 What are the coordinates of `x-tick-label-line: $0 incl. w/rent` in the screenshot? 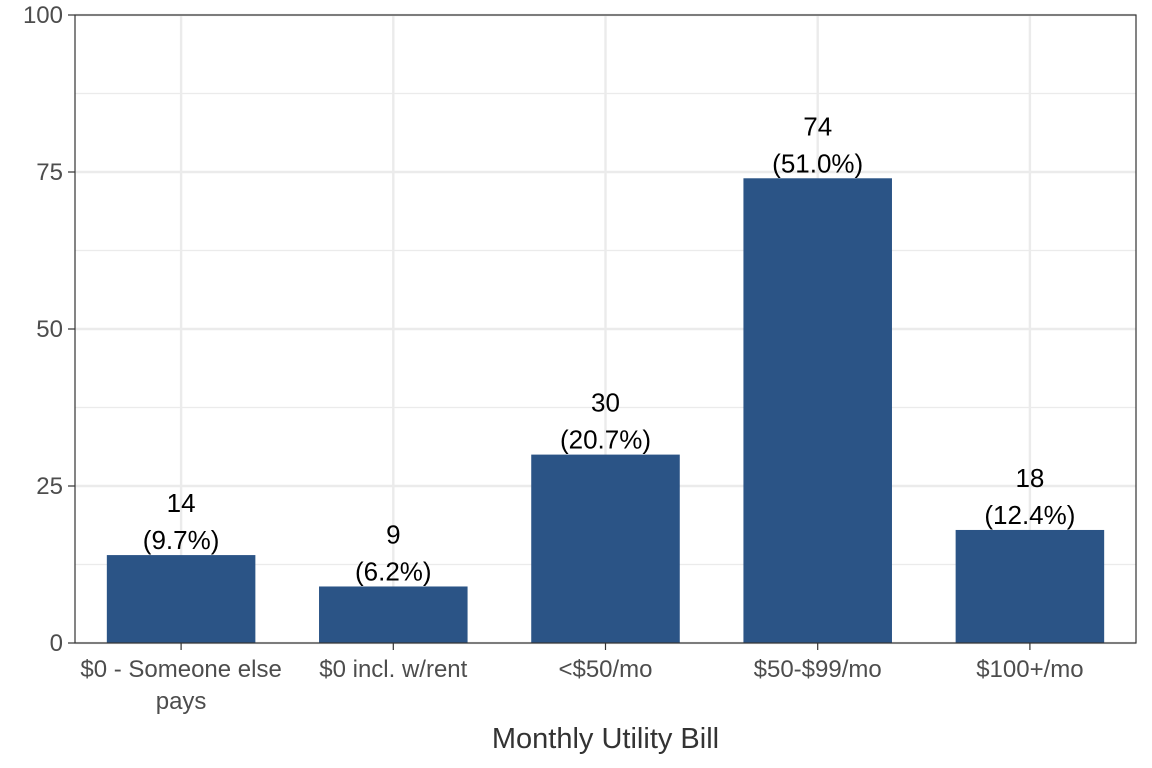 It's located at (393, 669).